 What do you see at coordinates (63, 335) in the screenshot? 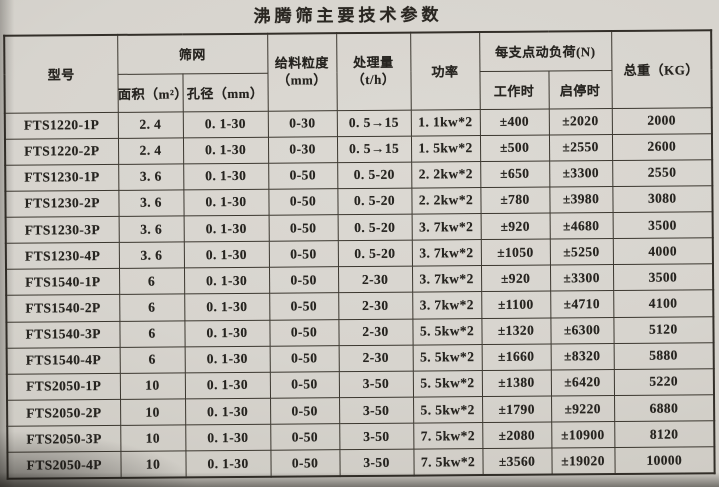
I see `model-cell: FTS1540-3P` at bounding box center [63, 335].